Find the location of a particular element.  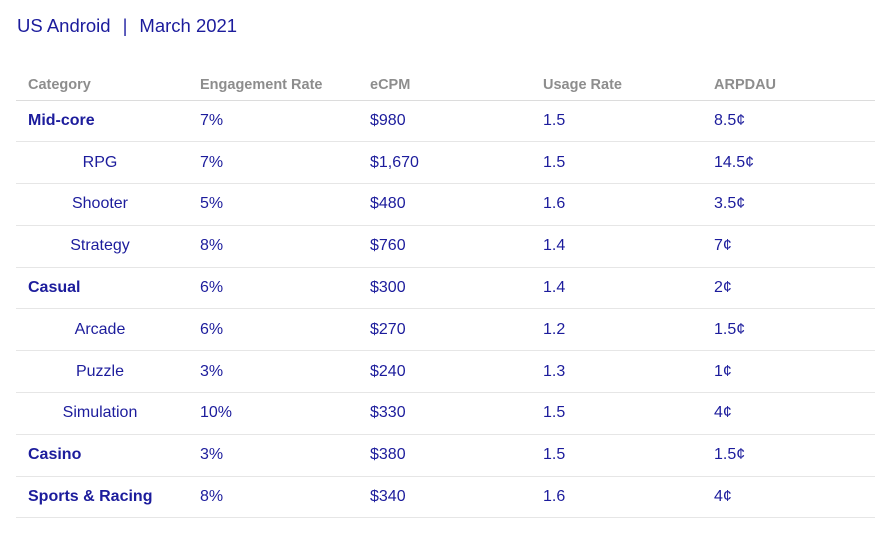

ecpm-cell: $240 is located at coordinates (456, 372).